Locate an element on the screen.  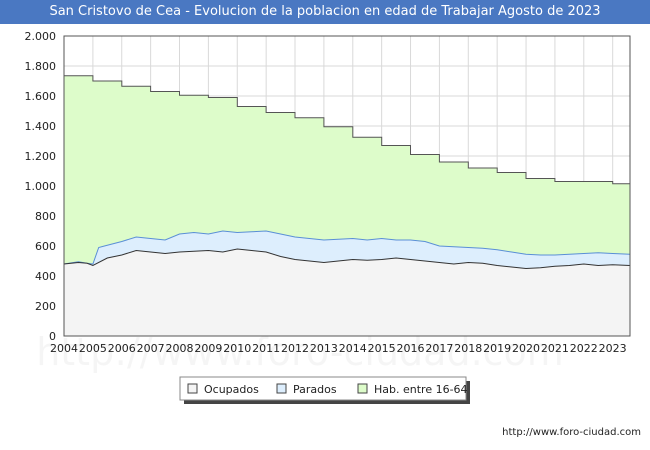
y-tick-label: 2.000 is located at coordinates (41, 36).